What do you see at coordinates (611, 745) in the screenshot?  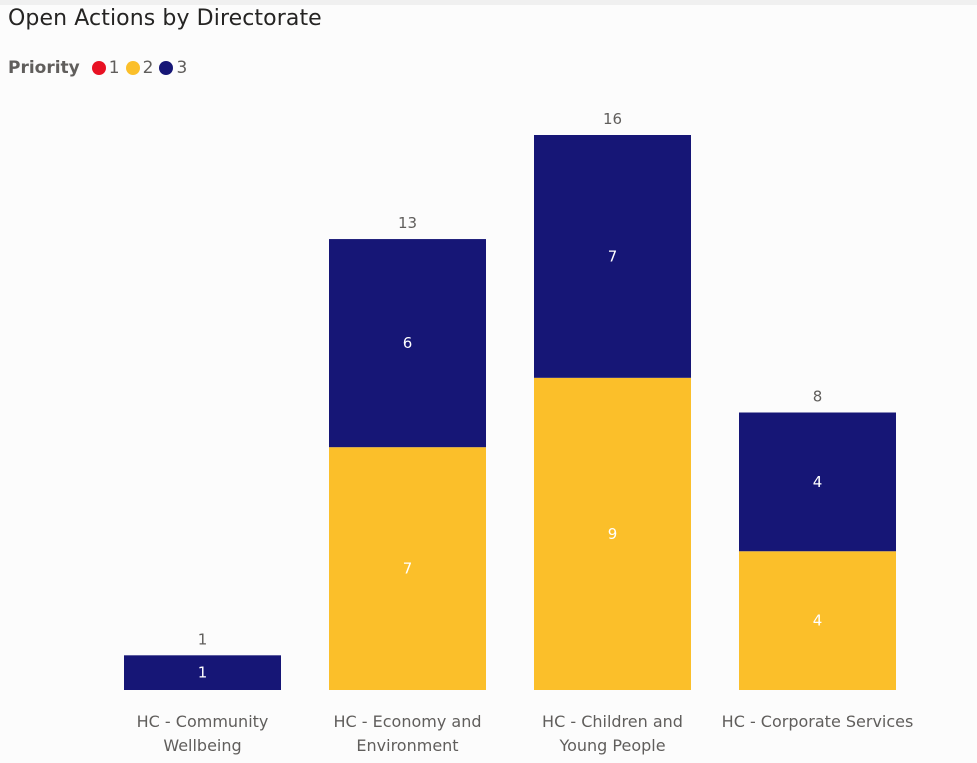 I see `x-axis-tick-label: Young People` at bounding box center [611, 745].